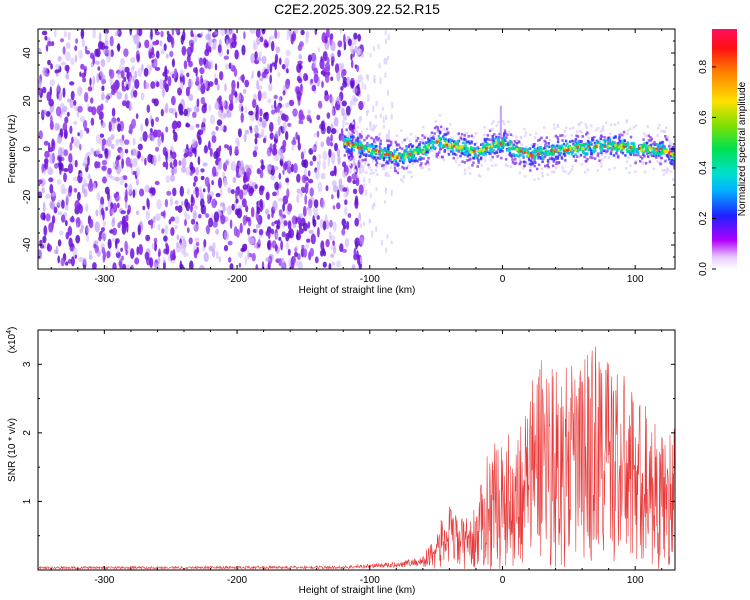 Image resolution: width=750 pixels, height=600 pixels. Describe the element at coordinates (357, 290) in the screenshot. I see `spectrogram-x-label: Height of straight line (km)` at that location.